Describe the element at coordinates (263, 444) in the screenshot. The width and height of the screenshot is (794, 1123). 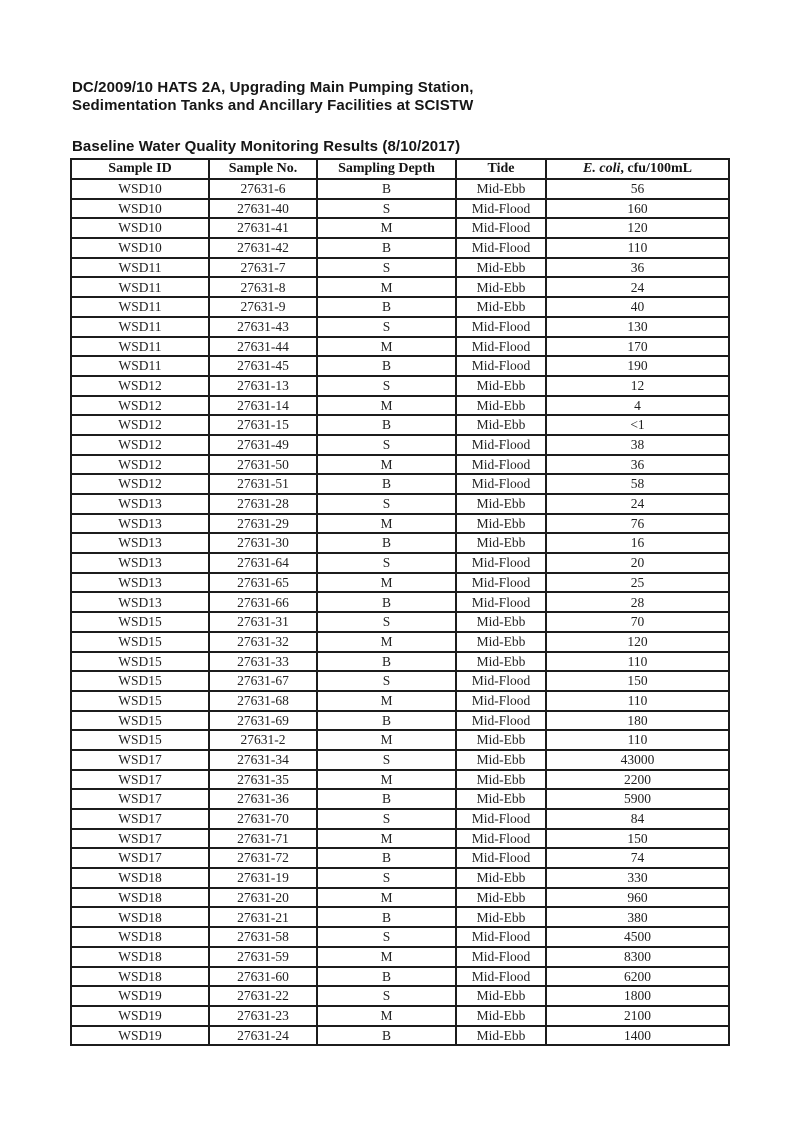
I see `cell-sample-no: 27631-49` at that location.